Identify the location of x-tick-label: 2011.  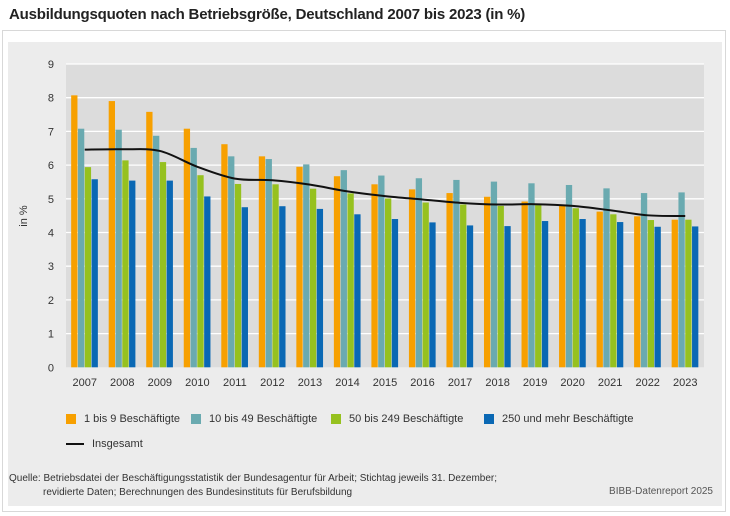
(235, 383).